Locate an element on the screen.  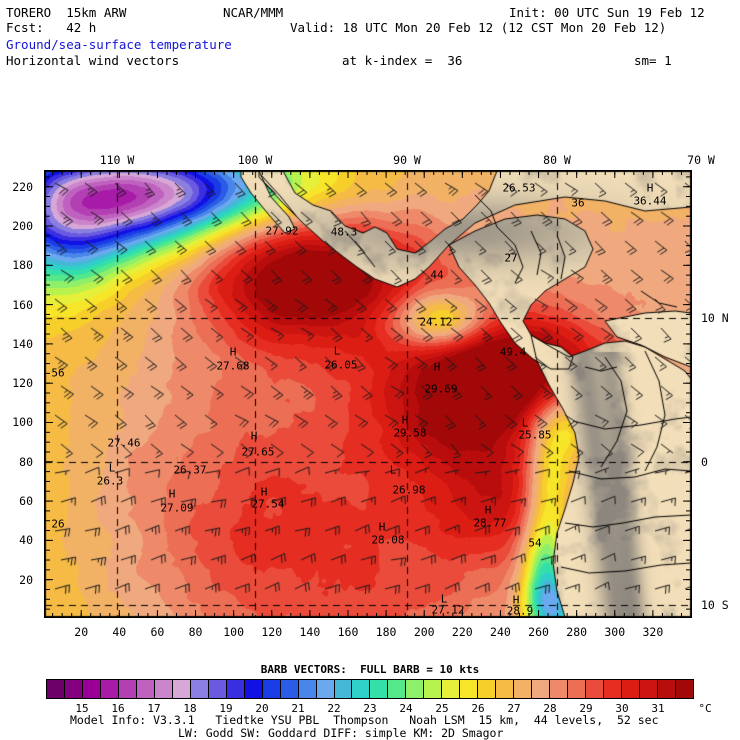
x-axis-tick-label: 320 is located at coordinates (653, 632).